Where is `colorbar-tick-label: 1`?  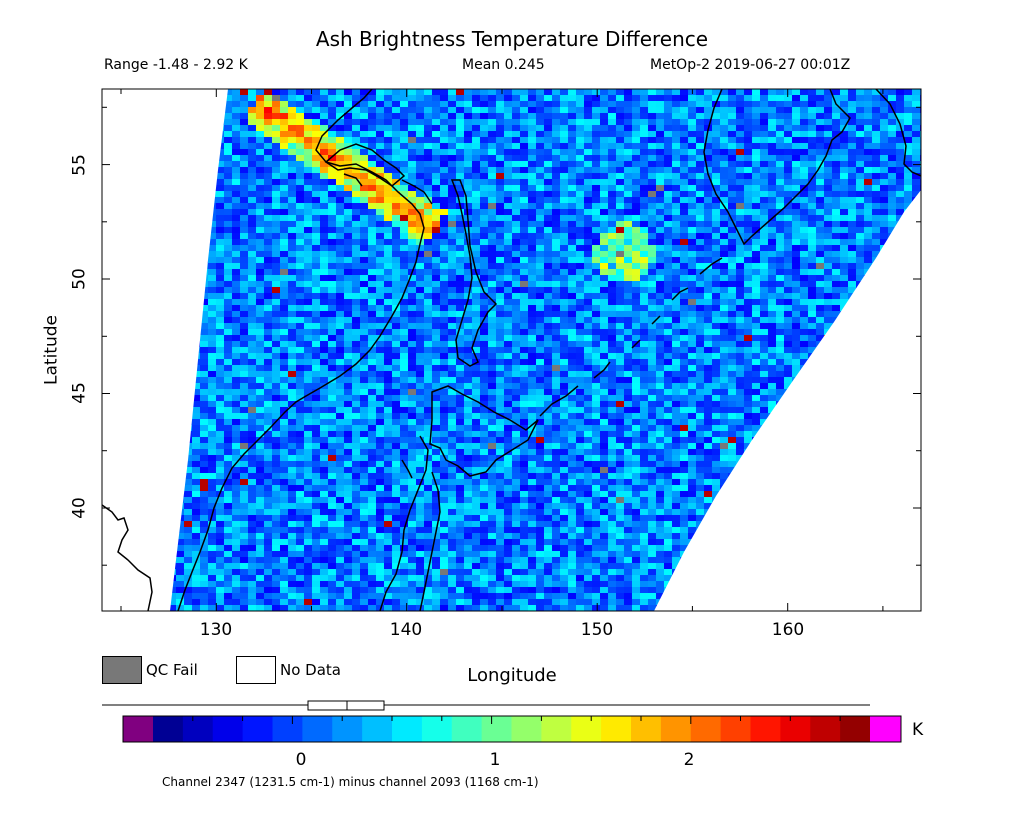
colorbar-tick-label: 1 is located at coordinates (495, 760).